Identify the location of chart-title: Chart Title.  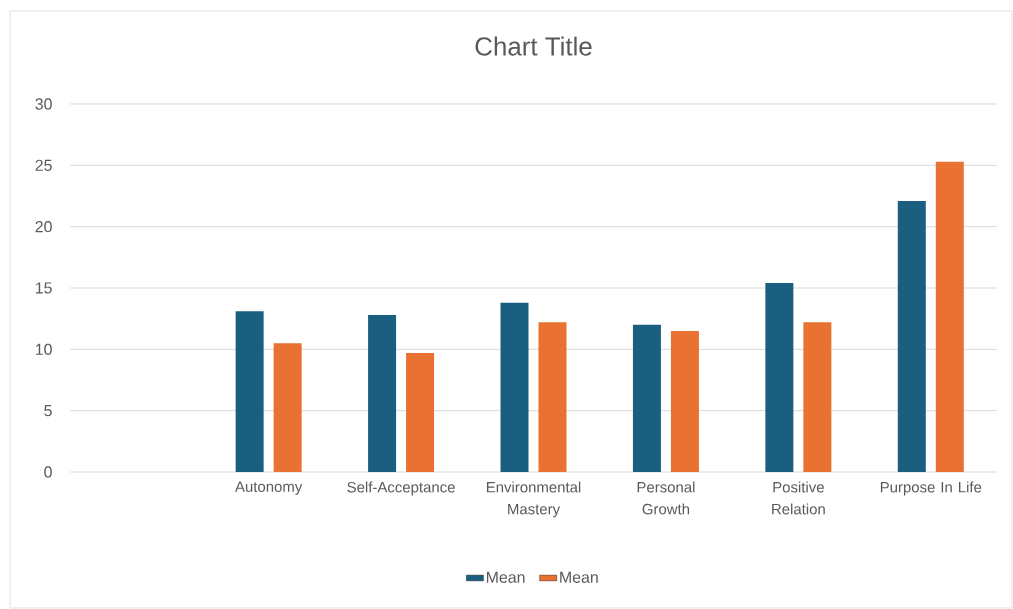
(533, 46).